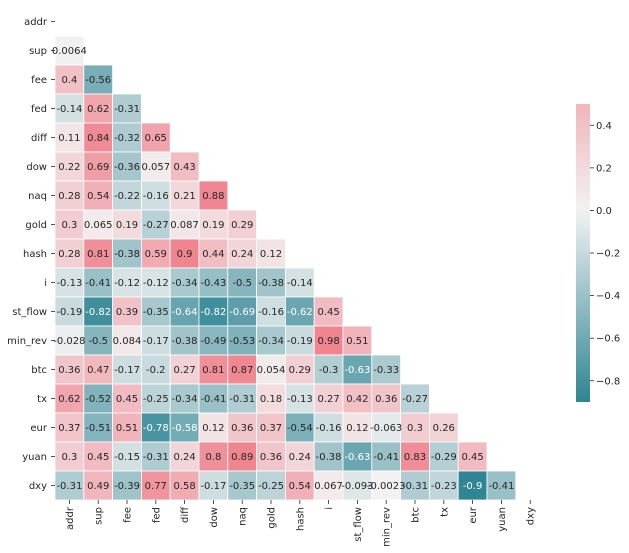  I want to click on cell-value-label: -0.3, so click(329, 370).